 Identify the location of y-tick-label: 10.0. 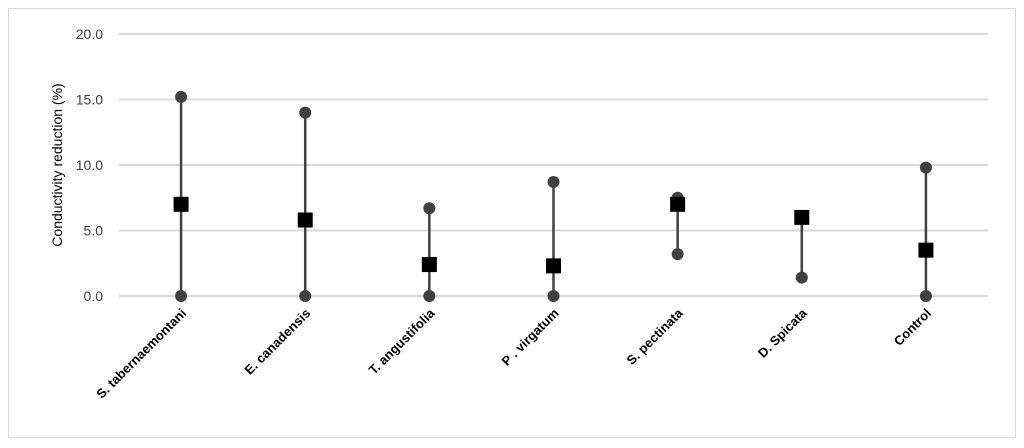
(89, 165).